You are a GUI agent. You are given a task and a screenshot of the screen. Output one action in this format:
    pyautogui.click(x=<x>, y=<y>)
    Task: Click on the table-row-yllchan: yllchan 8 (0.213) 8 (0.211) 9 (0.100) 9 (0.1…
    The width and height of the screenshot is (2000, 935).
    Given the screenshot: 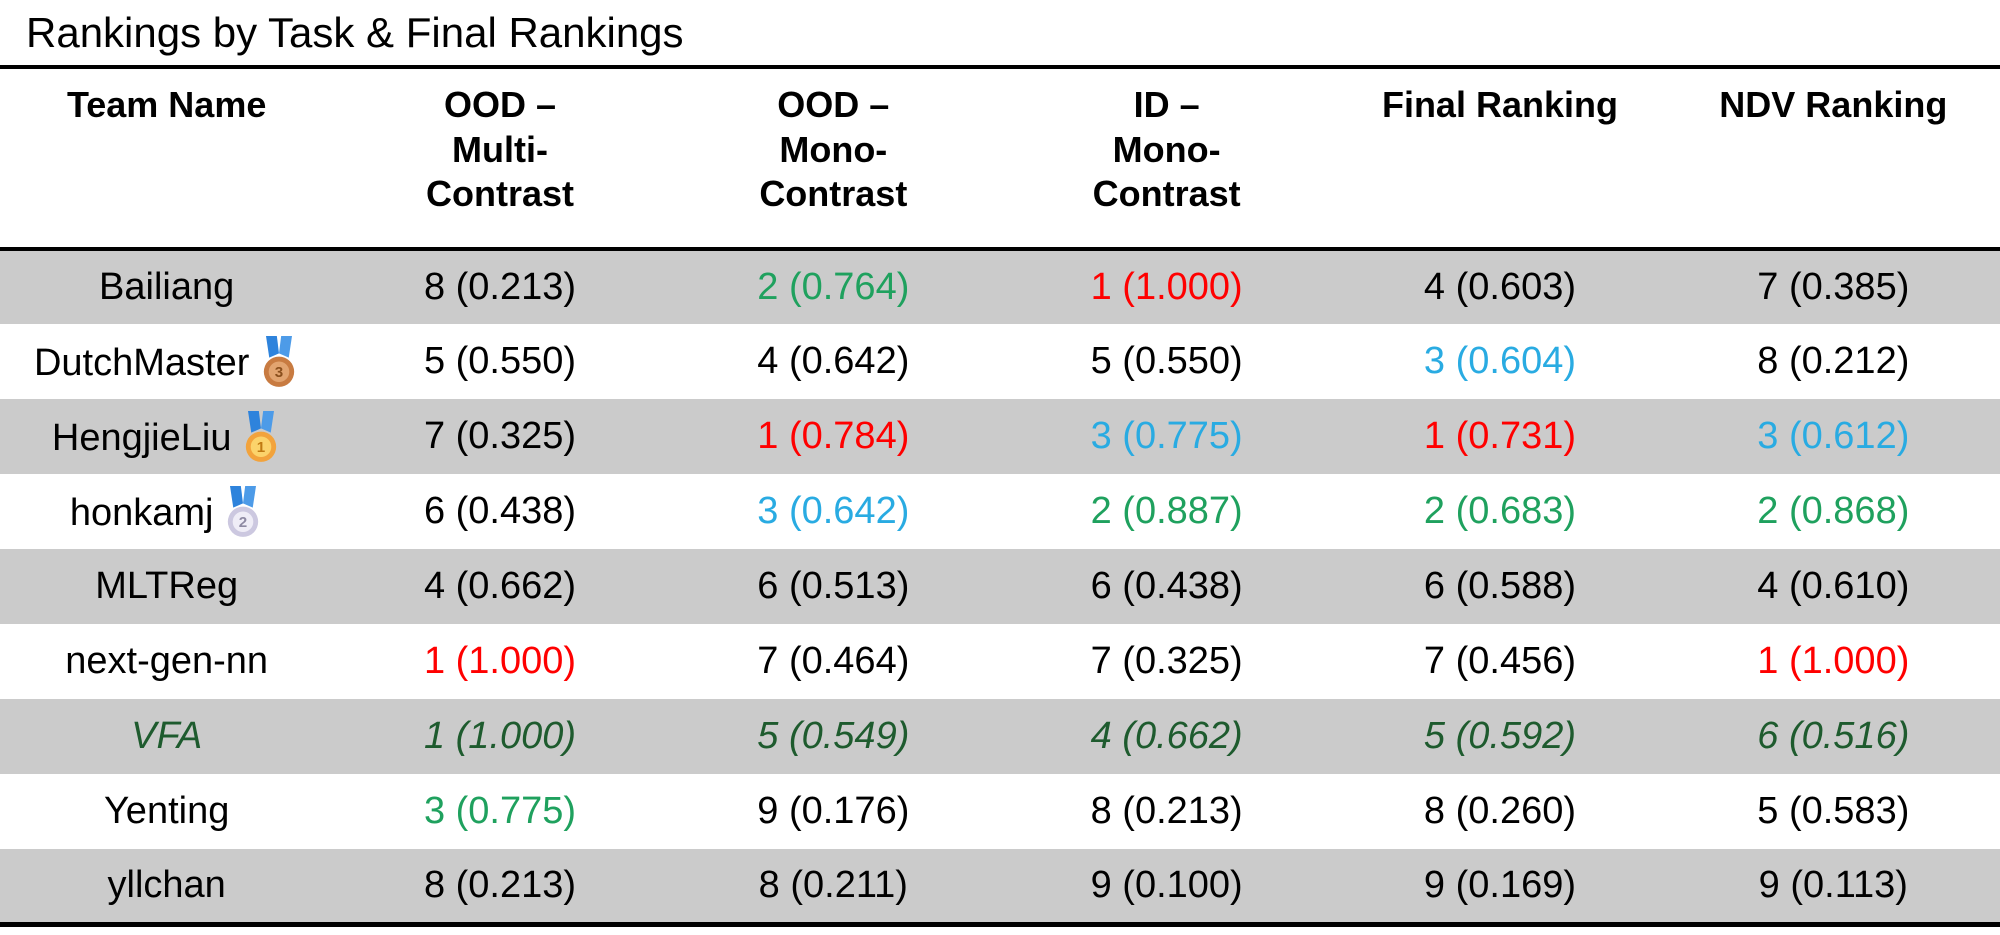 What is the action you would take?
    pyautogui.click(x=1000, y=886)
    